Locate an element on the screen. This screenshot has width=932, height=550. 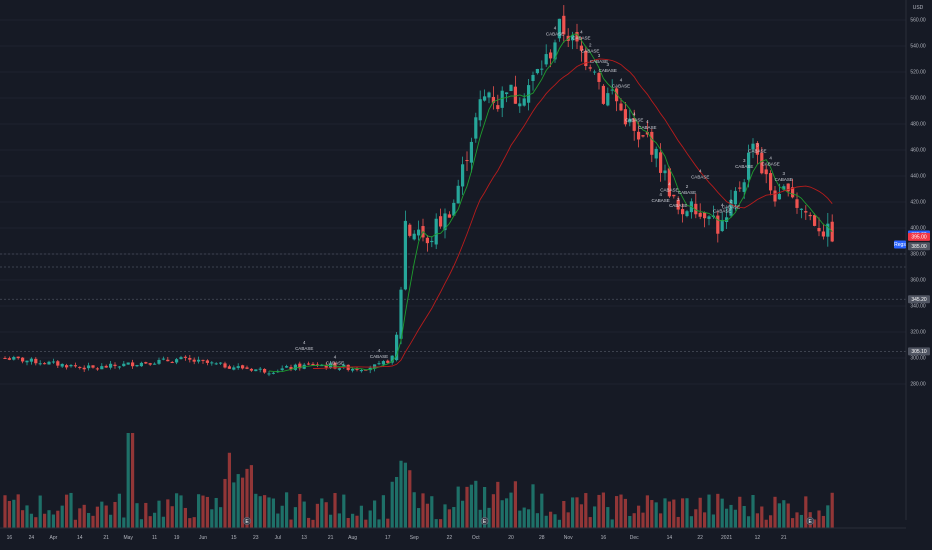
event-marker-label: E is located at coordinates (247, 522).